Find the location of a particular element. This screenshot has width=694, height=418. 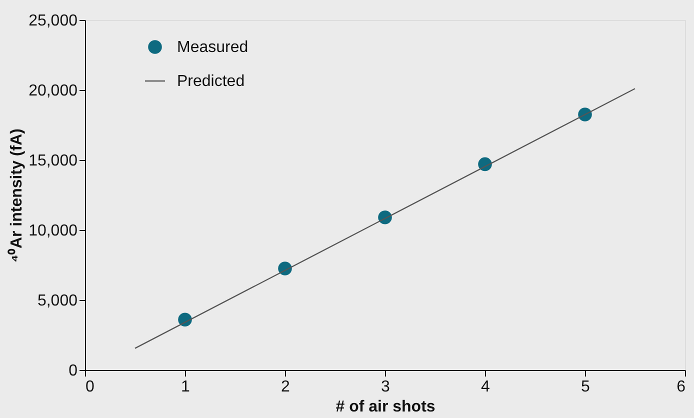

x-tick-label: 3 is located at coordinates (385, 387).